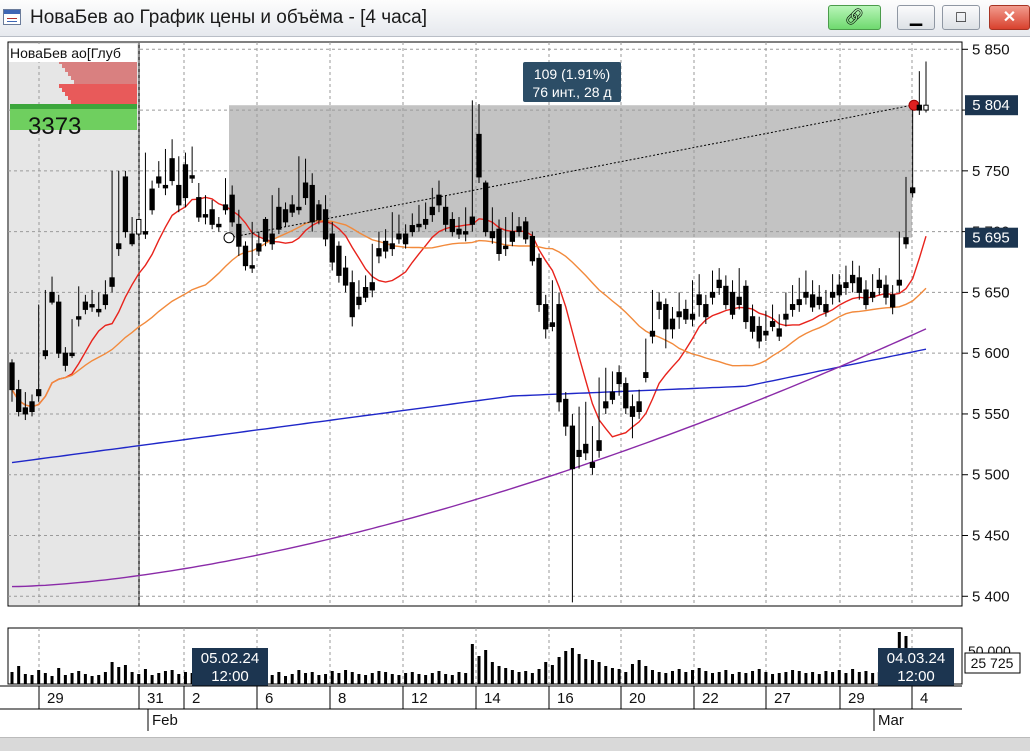 The height and width of the screenshot is (751, 1030). Describe the element at coordinates (230, 676) in the screenshot. I see `crosshair-date-a-line2: 12:00` at that location.